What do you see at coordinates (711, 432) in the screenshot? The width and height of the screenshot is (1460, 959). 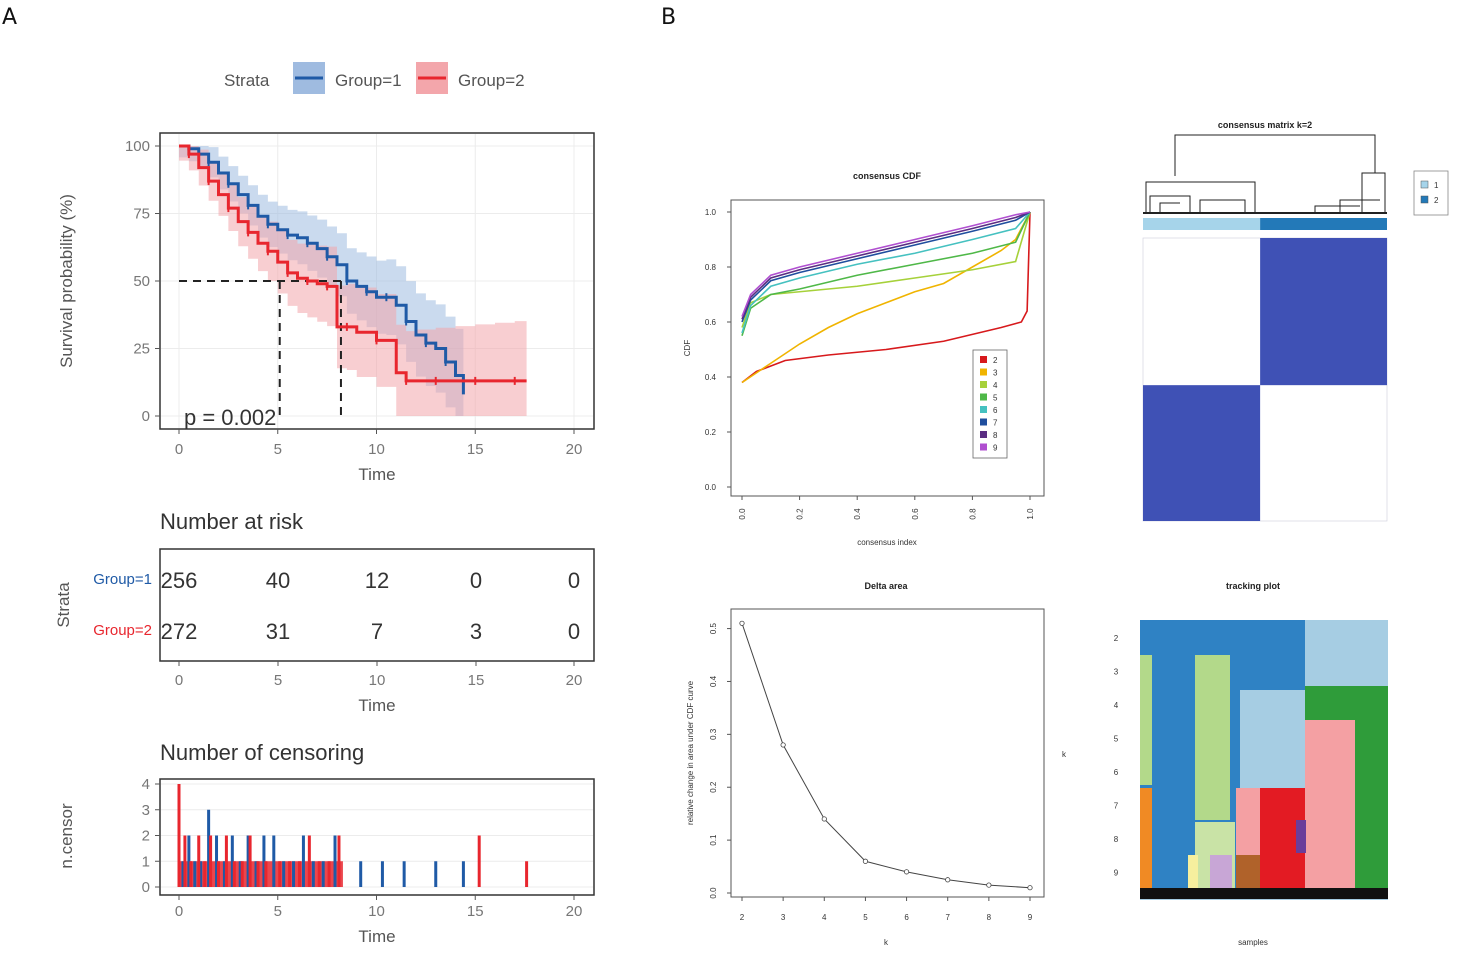 I see `cdf-ytick-label: 0.2` at bounding box center [711, 432].